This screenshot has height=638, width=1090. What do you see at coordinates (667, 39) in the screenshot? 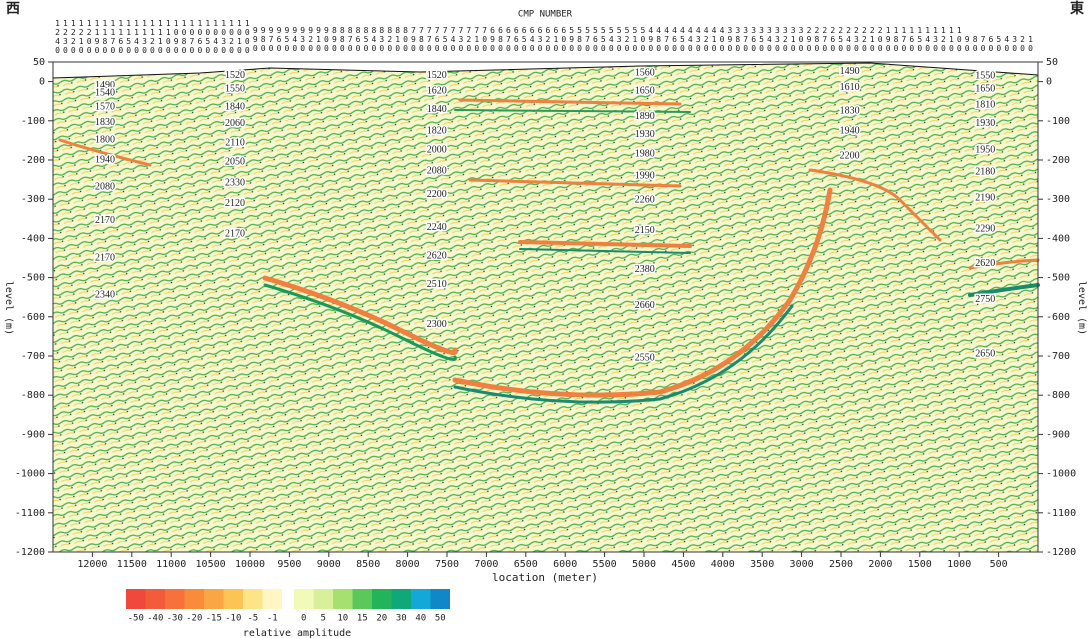
I see `cmp-number: 470` at bounding box center [667, 39].